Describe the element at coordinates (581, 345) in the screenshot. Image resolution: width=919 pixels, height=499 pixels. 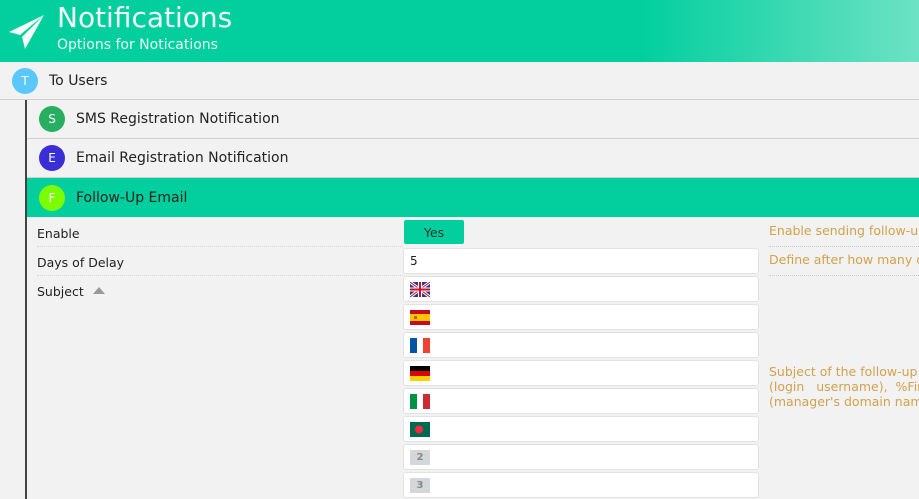
I see `subject-input-fr` at that location.